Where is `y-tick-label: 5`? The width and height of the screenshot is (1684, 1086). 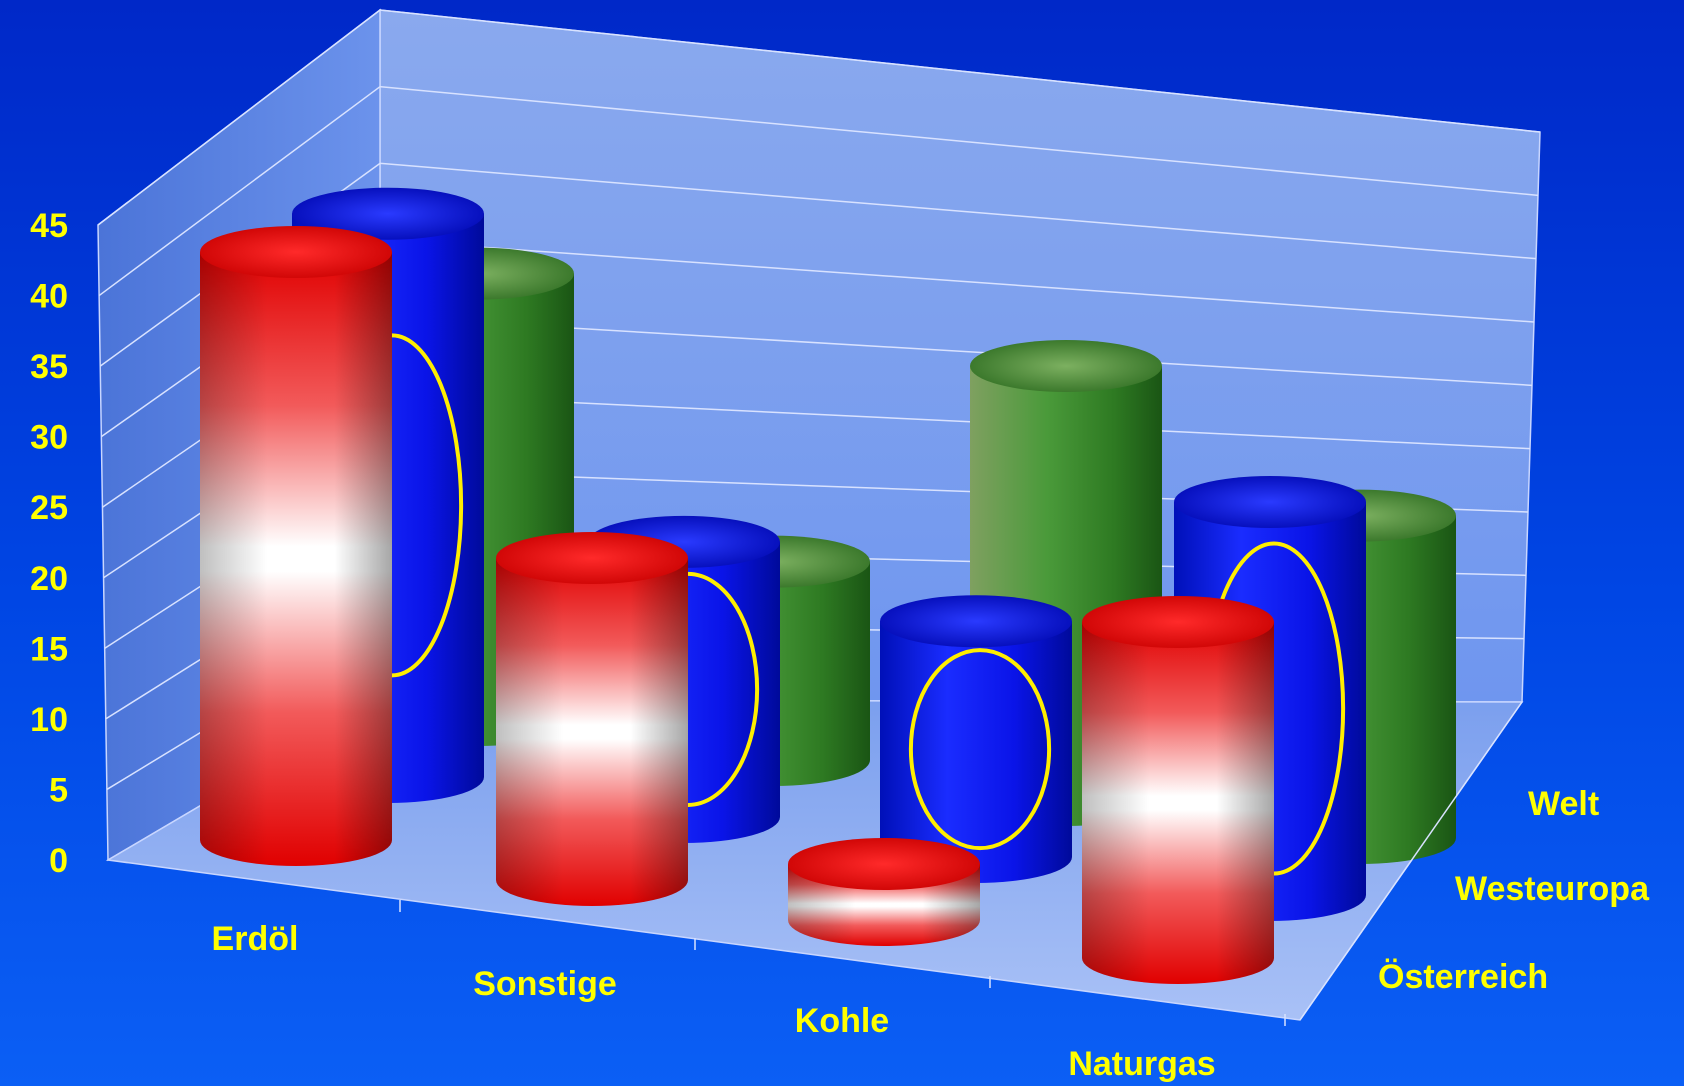
y-tick-label: 5 is located at coordinates (58, 790).